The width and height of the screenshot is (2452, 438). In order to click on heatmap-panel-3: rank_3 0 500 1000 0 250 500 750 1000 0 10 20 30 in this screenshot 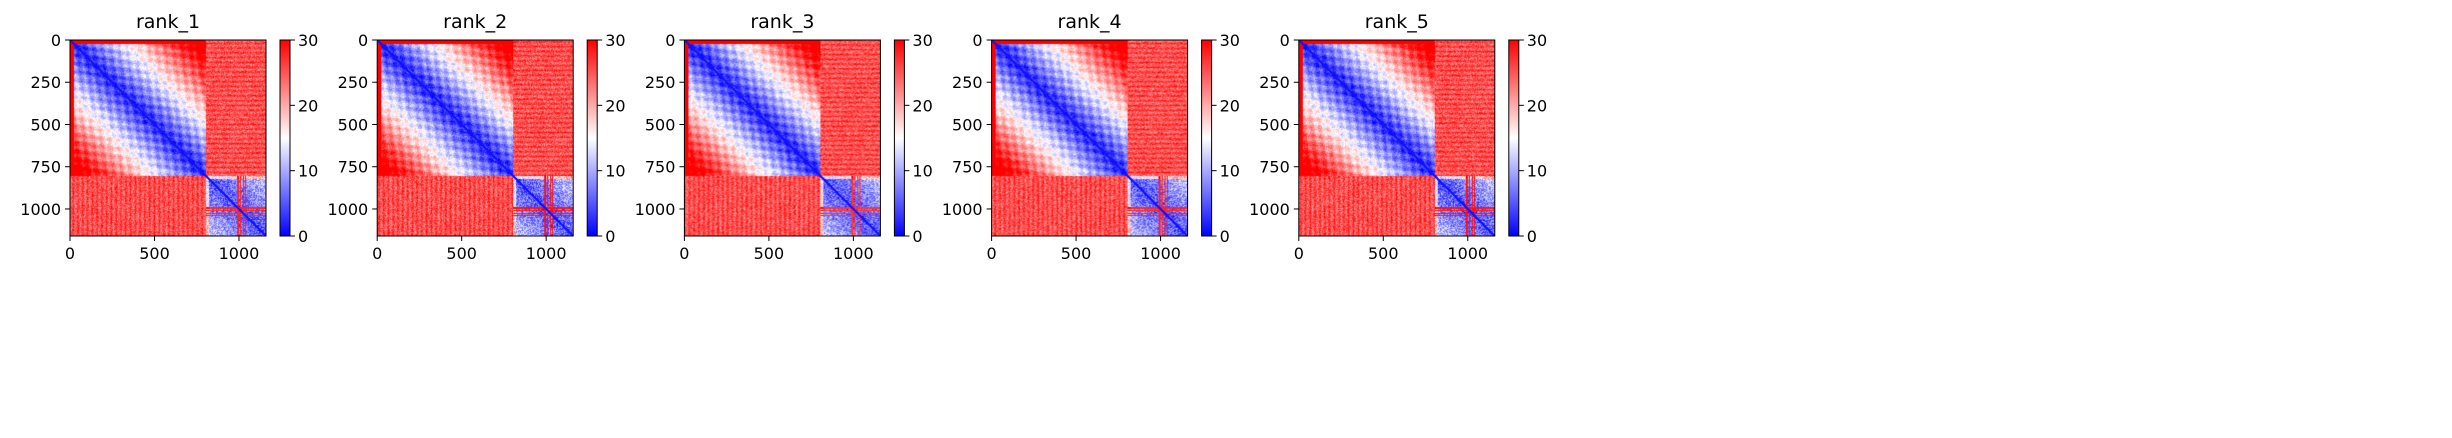, I will do `click(784, 137)`.